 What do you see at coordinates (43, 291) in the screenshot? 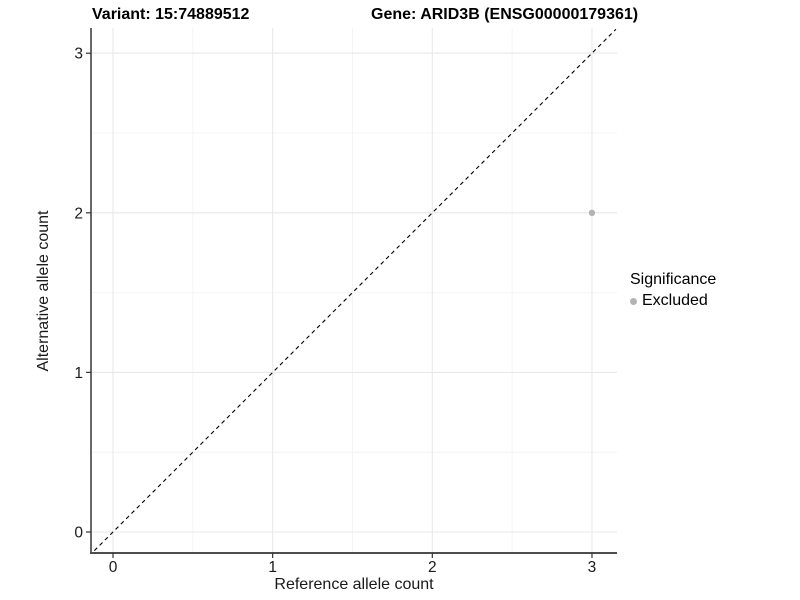
I see `y-axis-title: Alternative allele count` at bounding box center [43, 291].